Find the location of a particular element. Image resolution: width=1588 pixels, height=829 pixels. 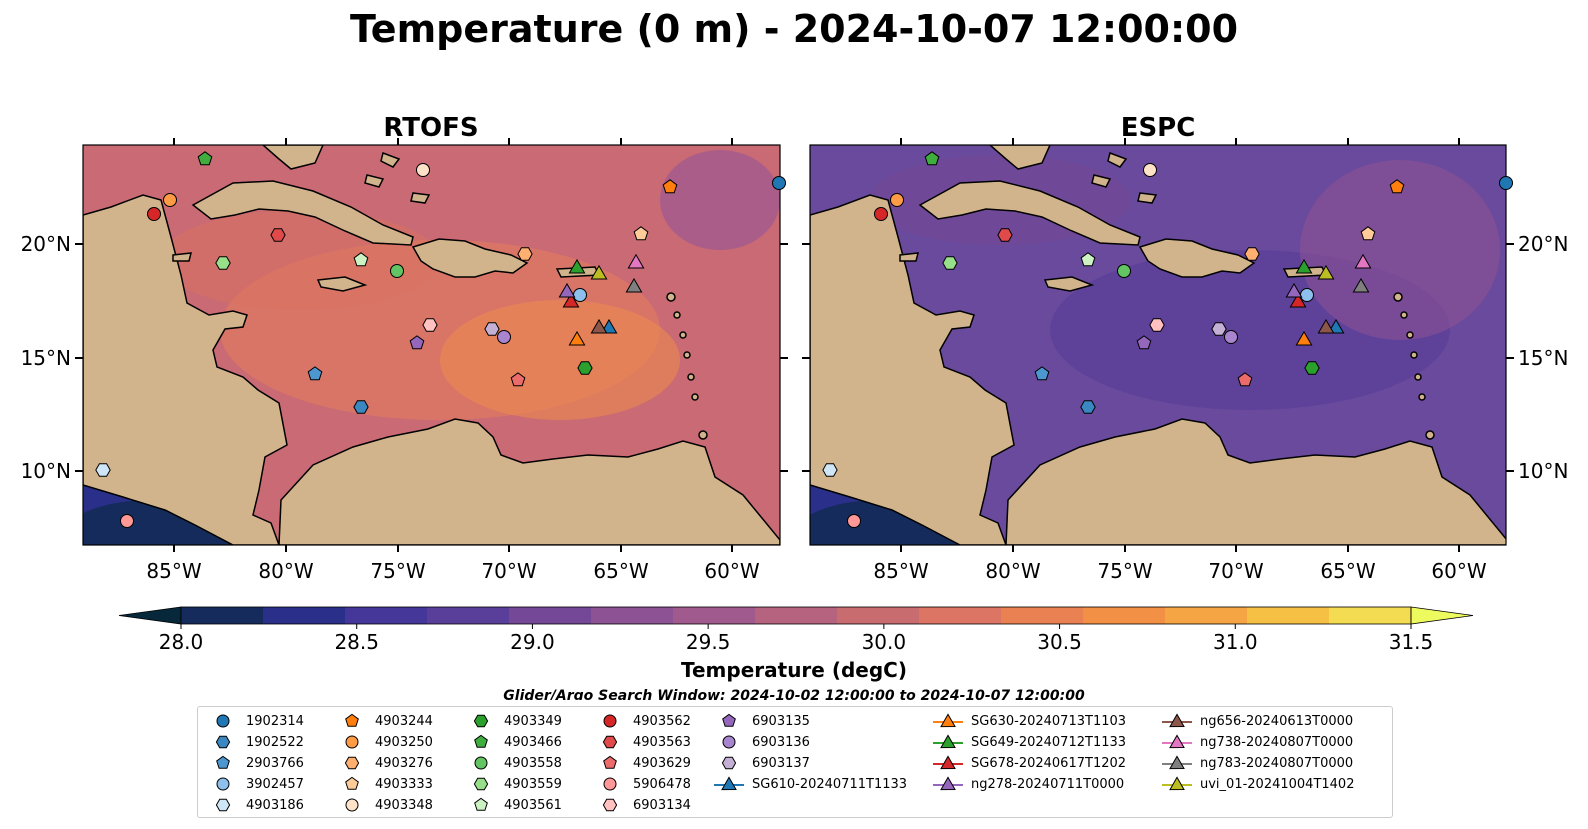

legend-item: SG610-20240711T1133 is located at coordinates (809, 784).